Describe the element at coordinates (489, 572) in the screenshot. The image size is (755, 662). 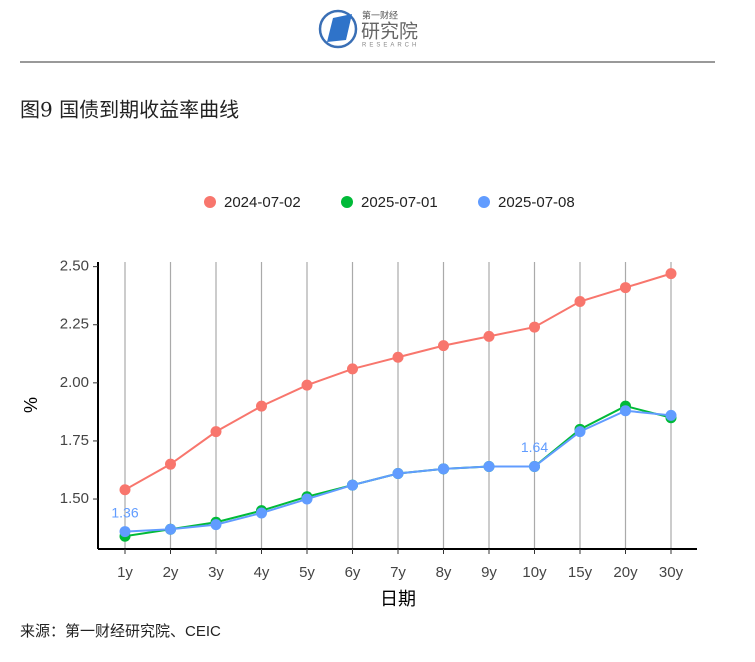
I see `x-tick-label: 9y` at that location.